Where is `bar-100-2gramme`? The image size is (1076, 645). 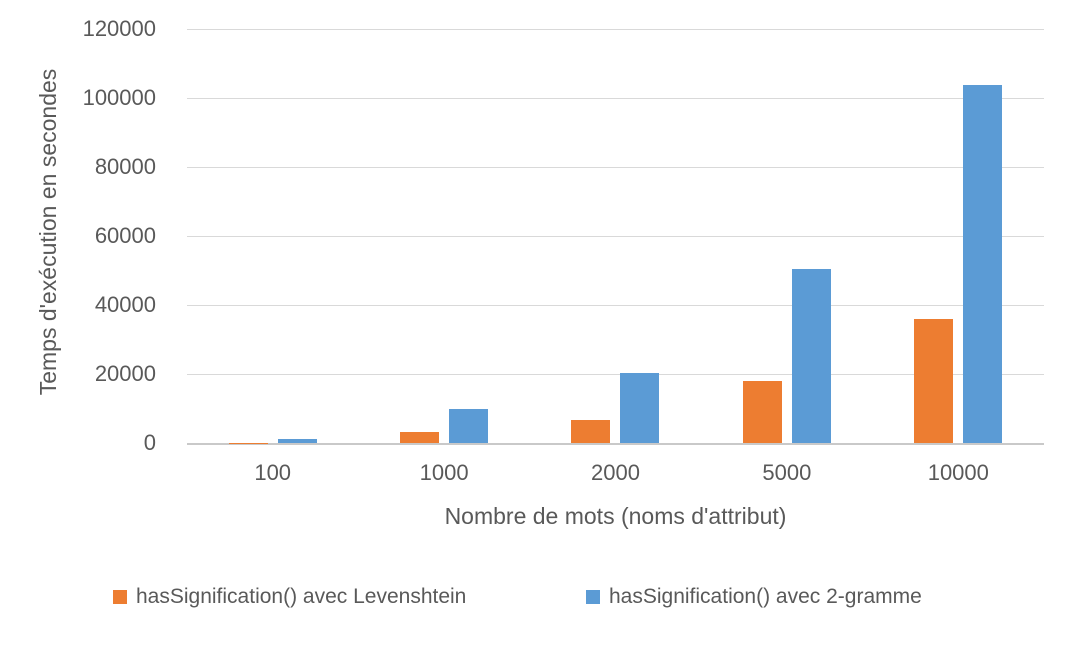
bar-100-2gramme is located at coordinates (297, 441).